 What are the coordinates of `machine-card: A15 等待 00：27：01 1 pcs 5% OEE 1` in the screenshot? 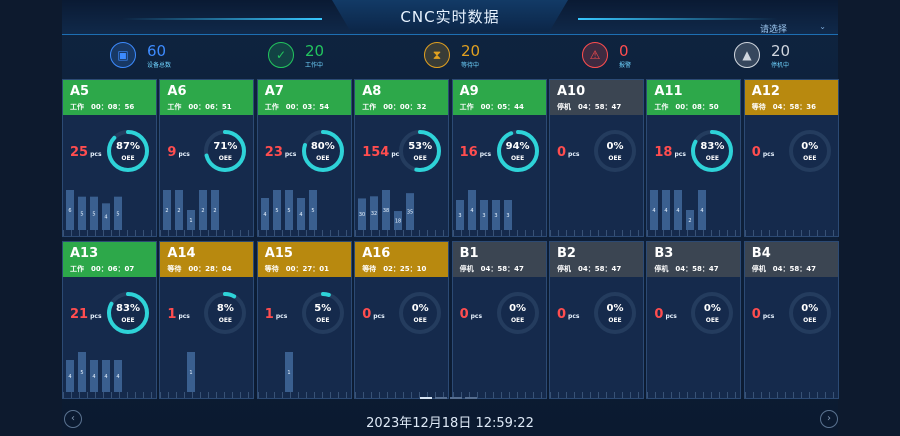 It's located at (304, 320).